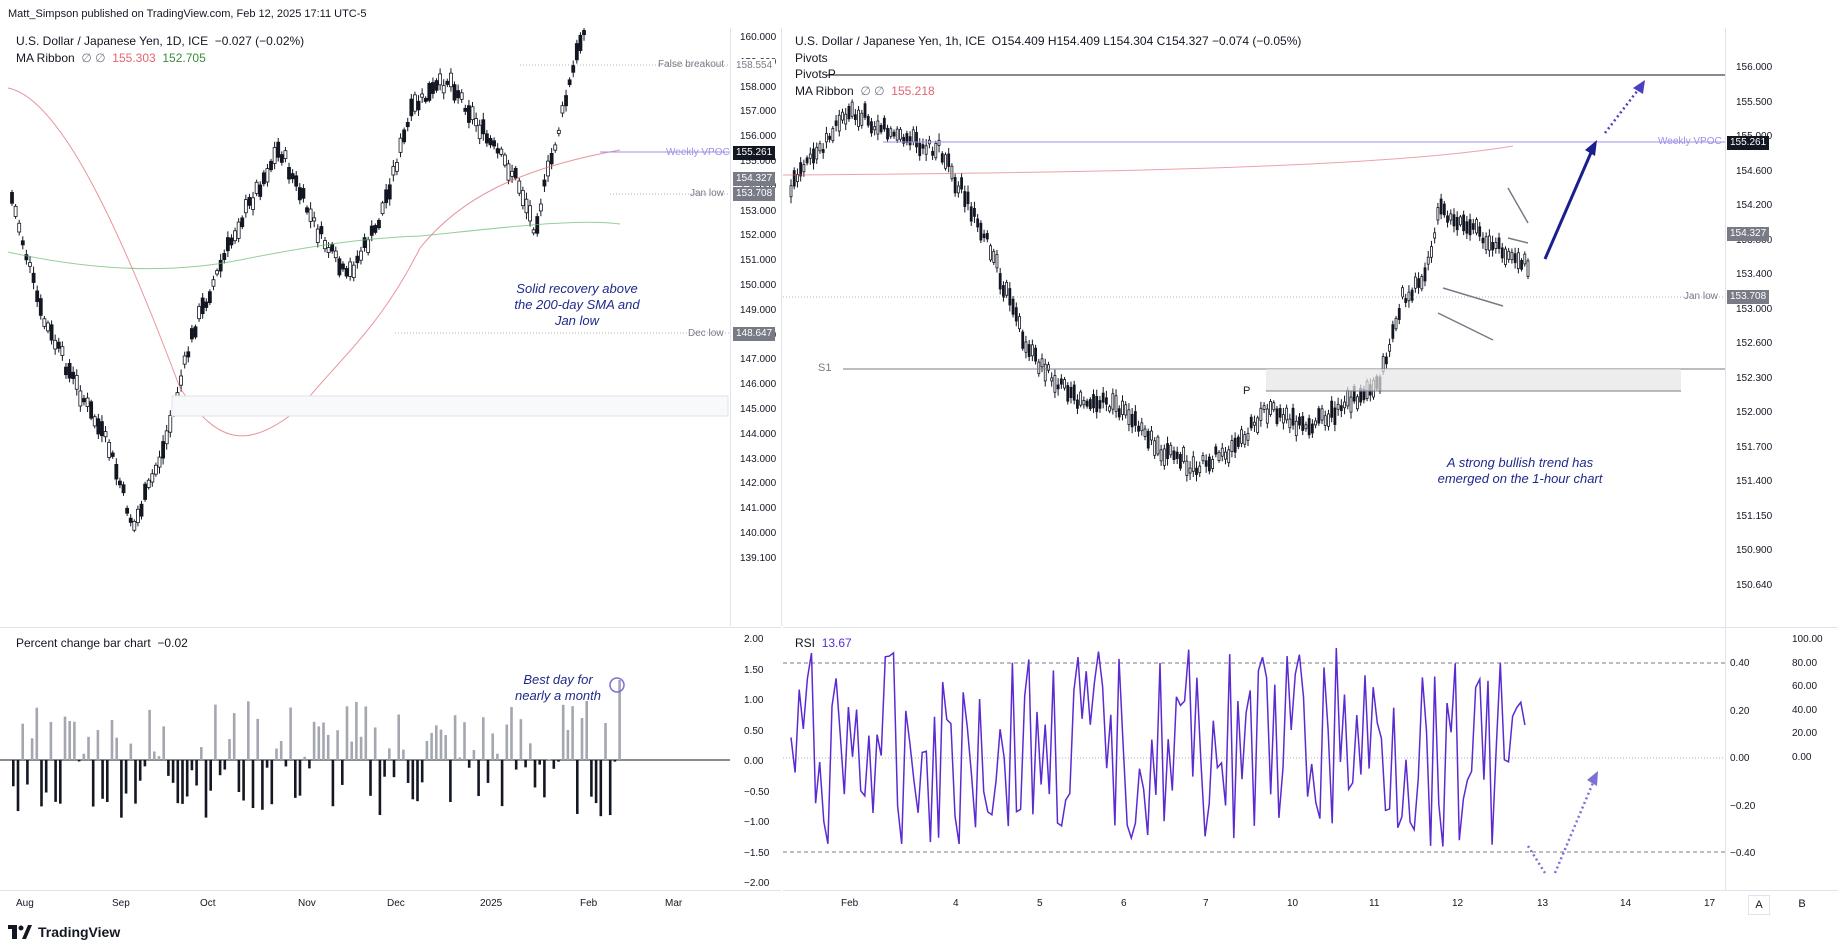 This screenshot has width=1838, height=949. I want to click on pivots-legend-2: PivotsP, so click(815, 74).